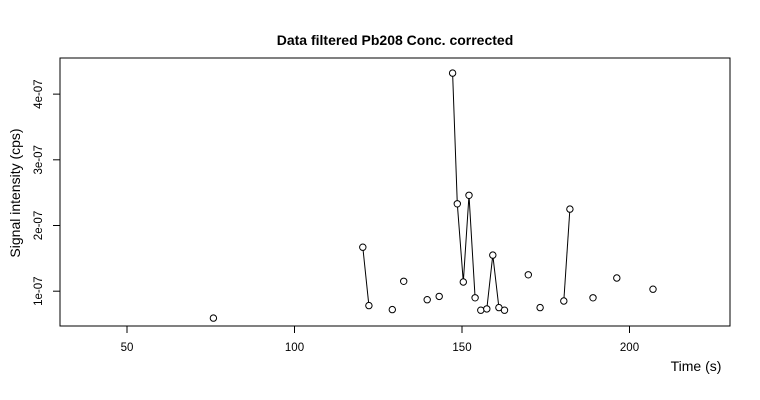 The image size is (760, 400). I want to click on x-tick-label: 200, so click(629, 348).